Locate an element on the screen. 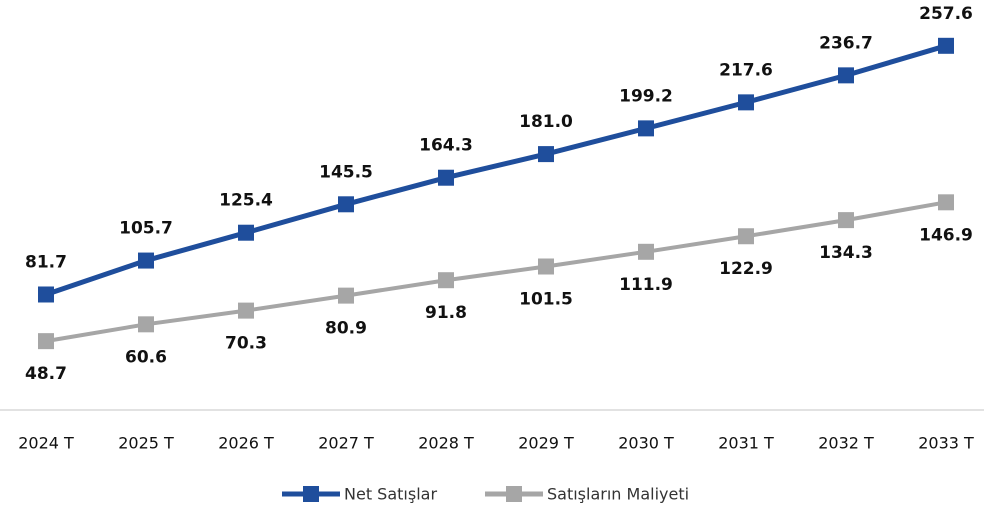 This screenshot has height=515, width=984. data-label: 257.6 is located at coordinates (946, 14).